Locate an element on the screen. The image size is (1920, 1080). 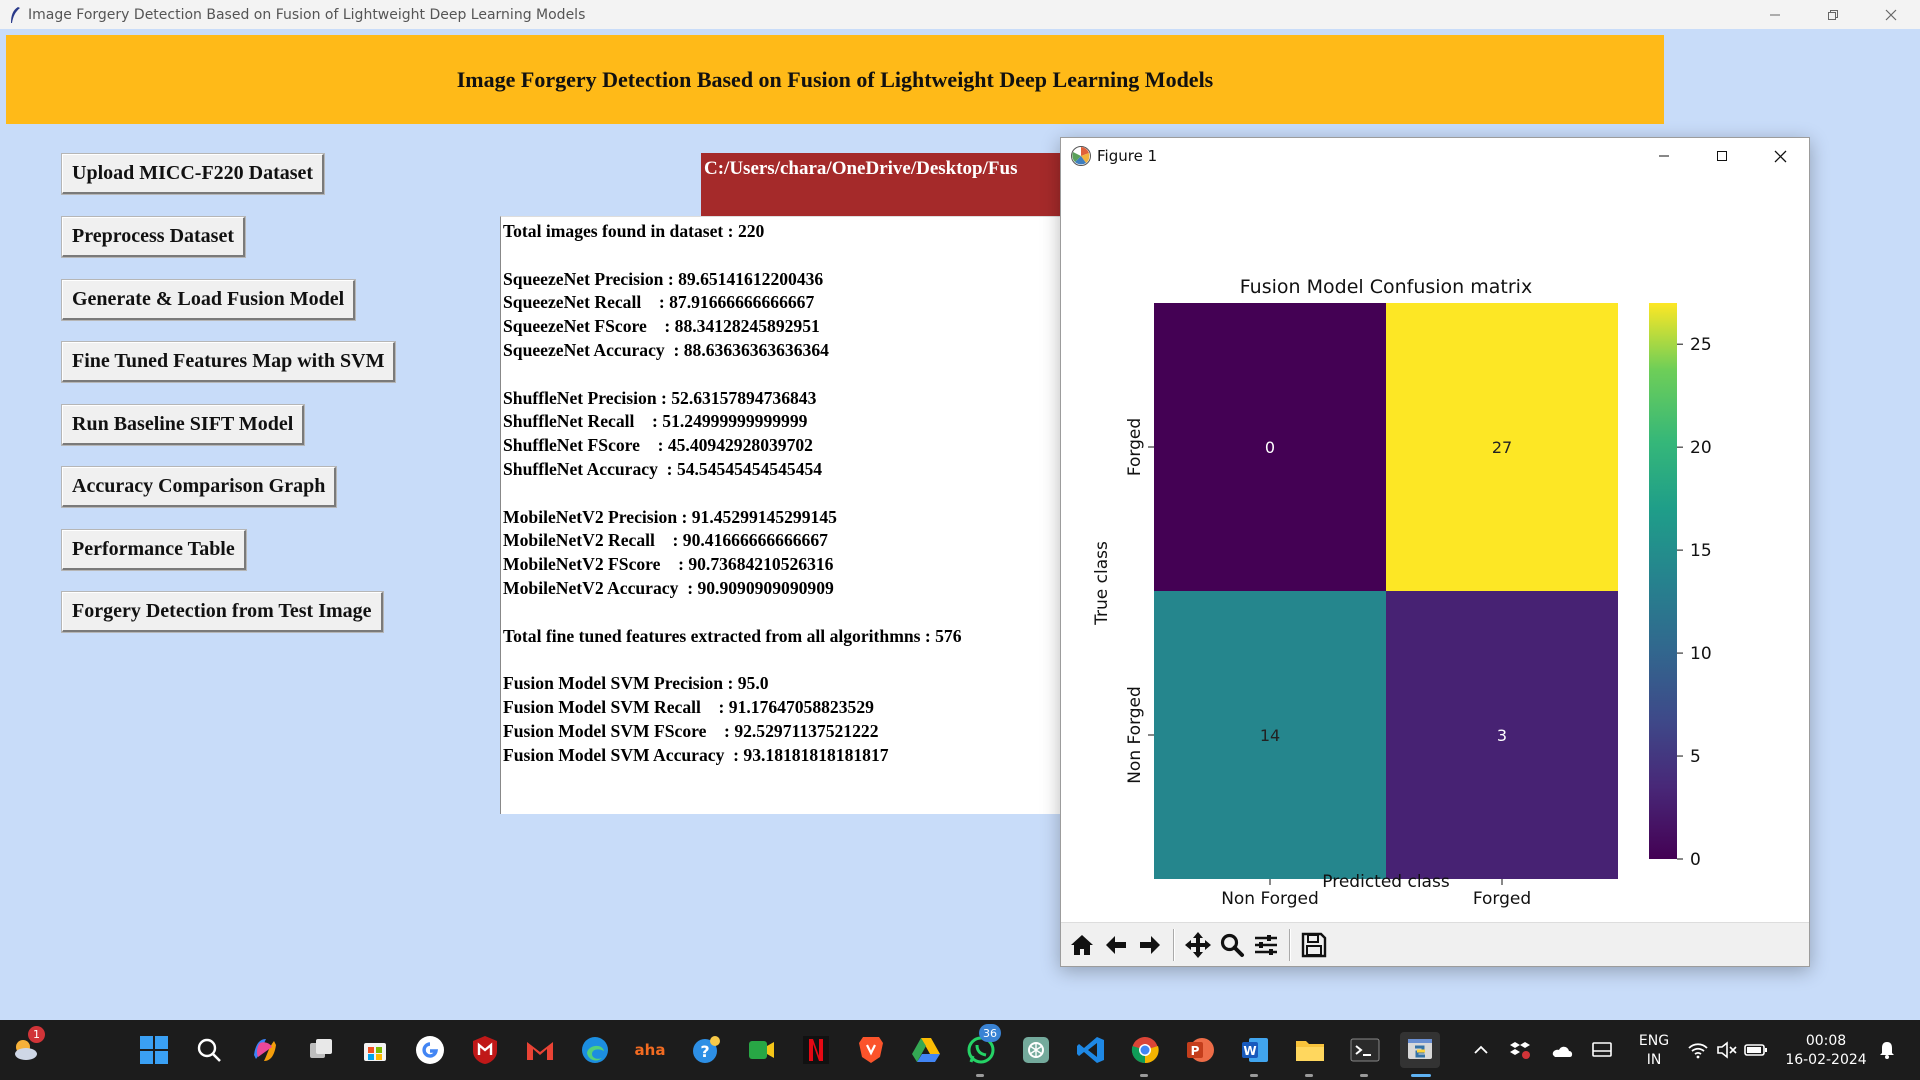
get-help-icon: ? is located at coordinates (706, 1050).